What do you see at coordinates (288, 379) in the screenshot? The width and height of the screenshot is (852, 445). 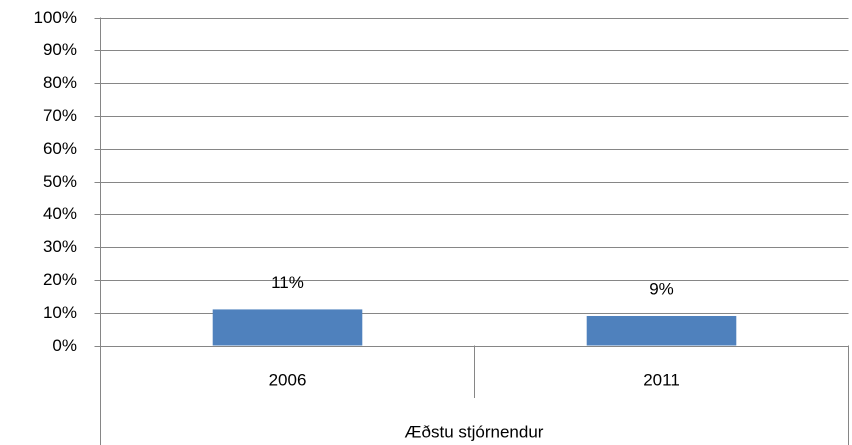 I see `x-tick-label: 2006` at bounding box center [288, 379].